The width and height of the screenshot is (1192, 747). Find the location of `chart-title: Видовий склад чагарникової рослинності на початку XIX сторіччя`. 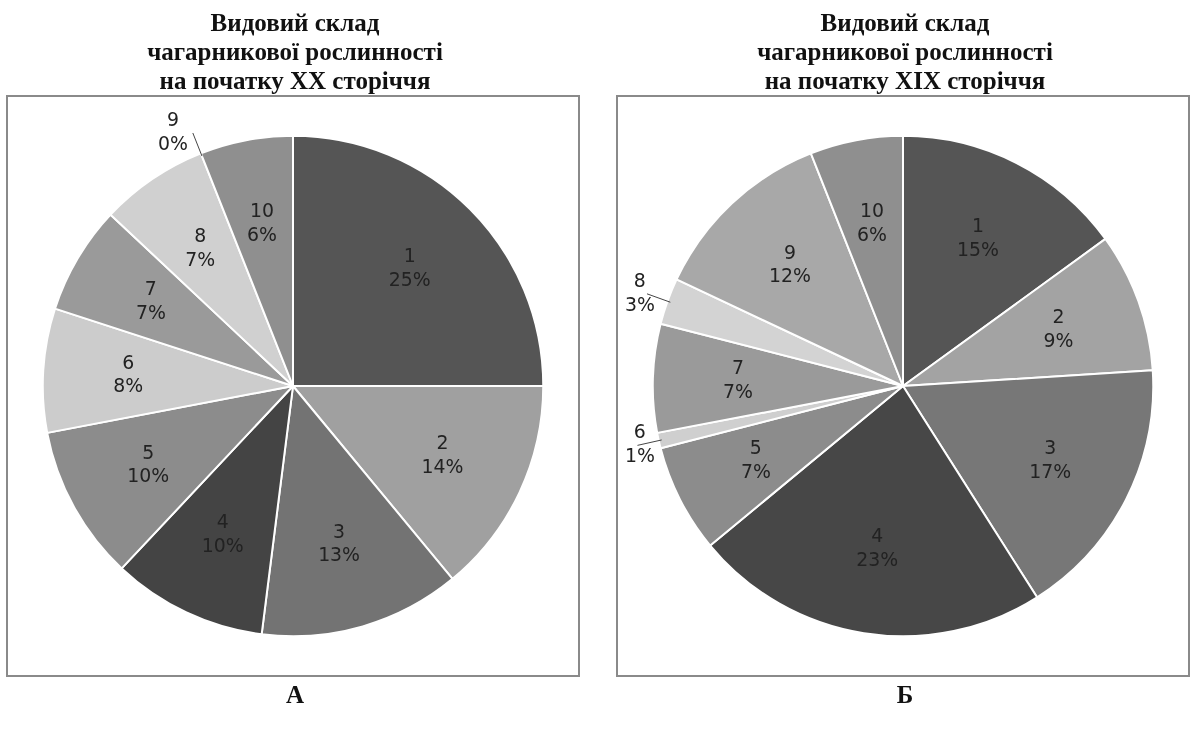

chart-title: Видовий склад чагарникової рослинності на початку XIX сторіччя is located at coordinates (905, 51).